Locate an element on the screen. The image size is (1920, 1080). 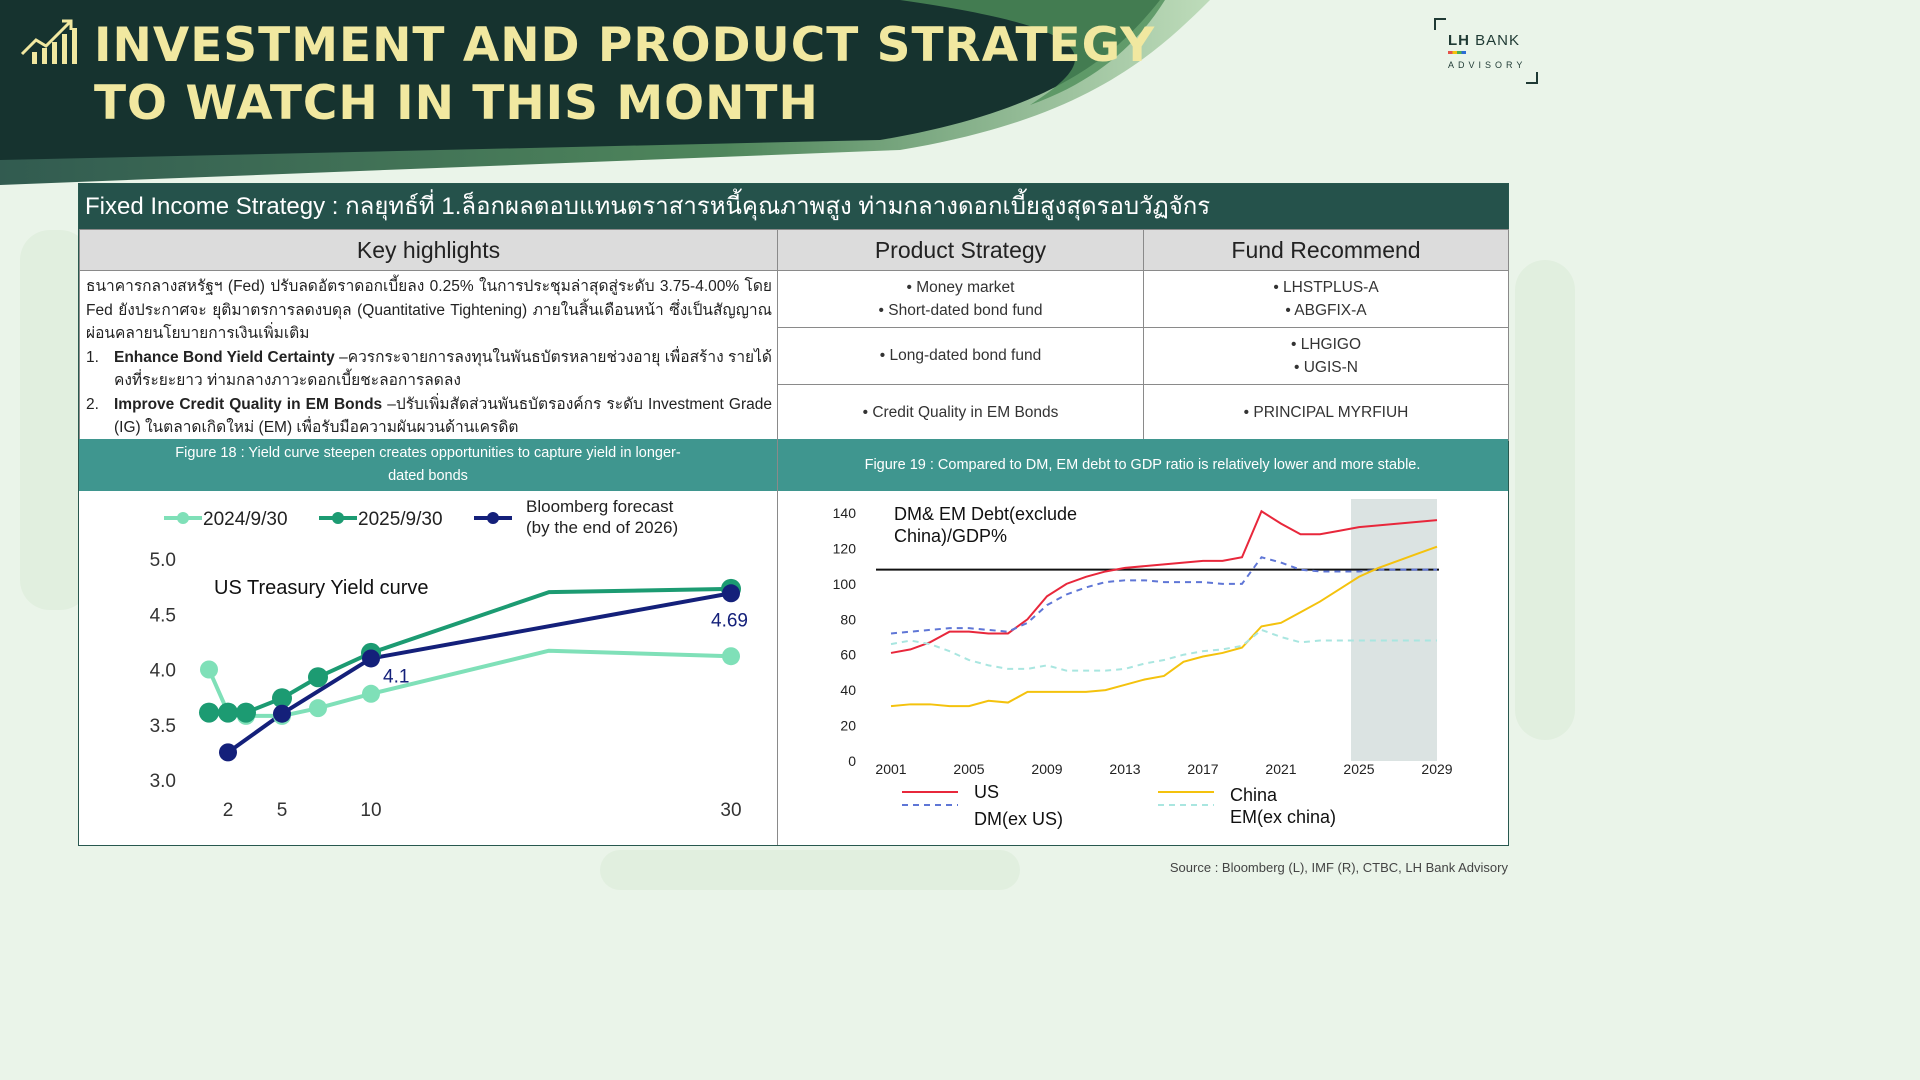
logo-color-bar is located at coordinates (1457, 52).